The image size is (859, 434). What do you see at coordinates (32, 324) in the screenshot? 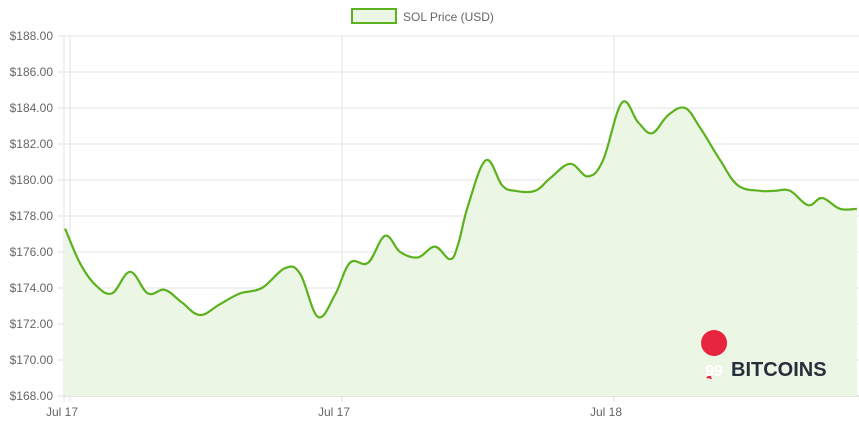
I see `y-tick-label: $172.00` at bounding box center [32, 324].